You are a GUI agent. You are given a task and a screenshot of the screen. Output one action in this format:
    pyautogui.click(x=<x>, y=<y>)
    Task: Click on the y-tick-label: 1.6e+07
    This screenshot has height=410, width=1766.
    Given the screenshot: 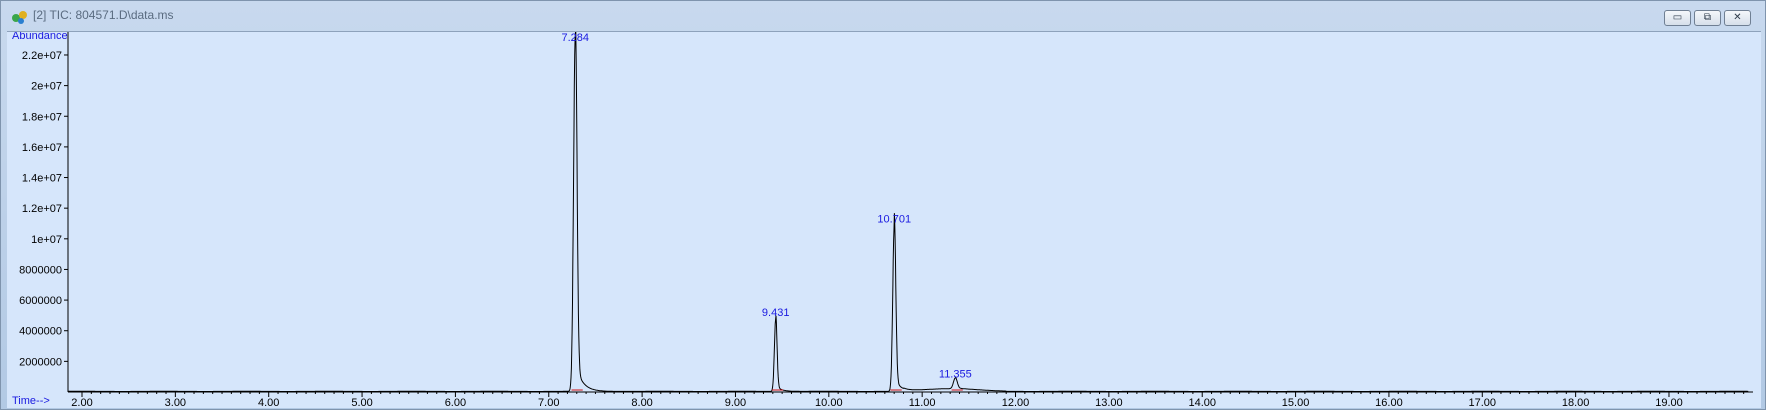 What is the action you would take?
    pyautogui.click(x=42, y=148)
    